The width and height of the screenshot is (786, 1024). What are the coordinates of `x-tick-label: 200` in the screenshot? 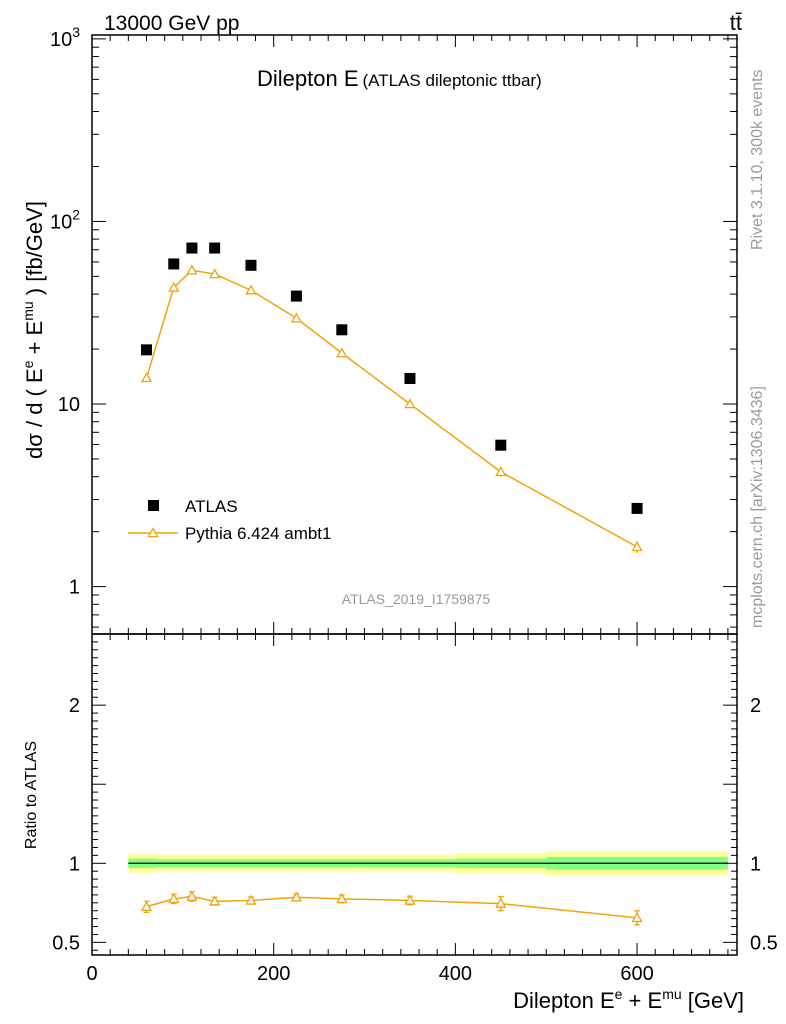 It's located at (273, 974).